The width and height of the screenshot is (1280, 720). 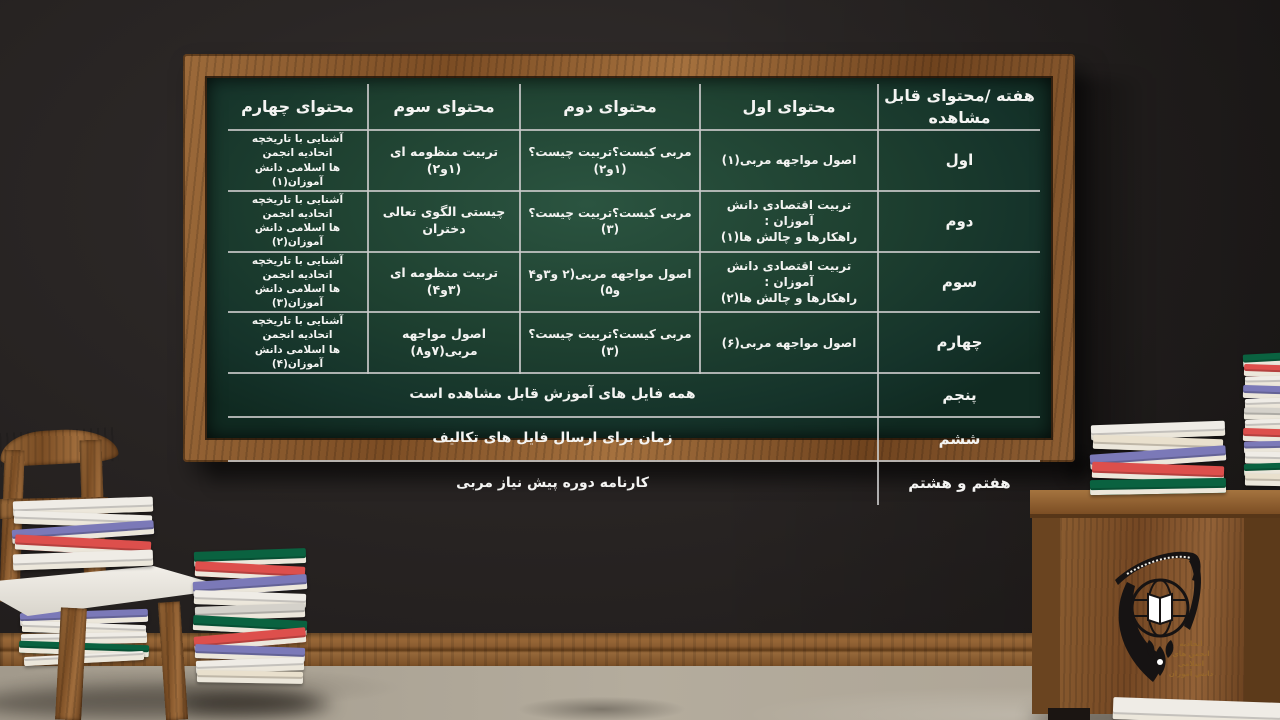 What do you see at coordinates (958, 438) in the screenshot?
I see `week-label: ششم` at bounding box center [958, 438].